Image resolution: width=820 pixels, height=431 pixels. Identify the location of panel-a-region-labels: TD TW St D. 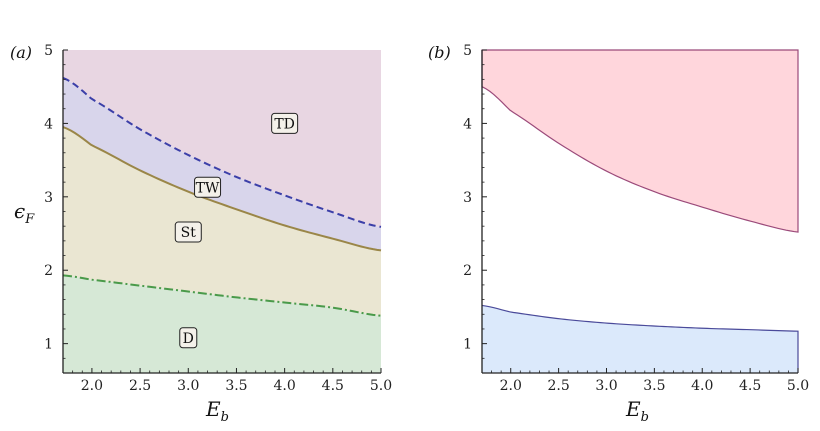
(236, 230).